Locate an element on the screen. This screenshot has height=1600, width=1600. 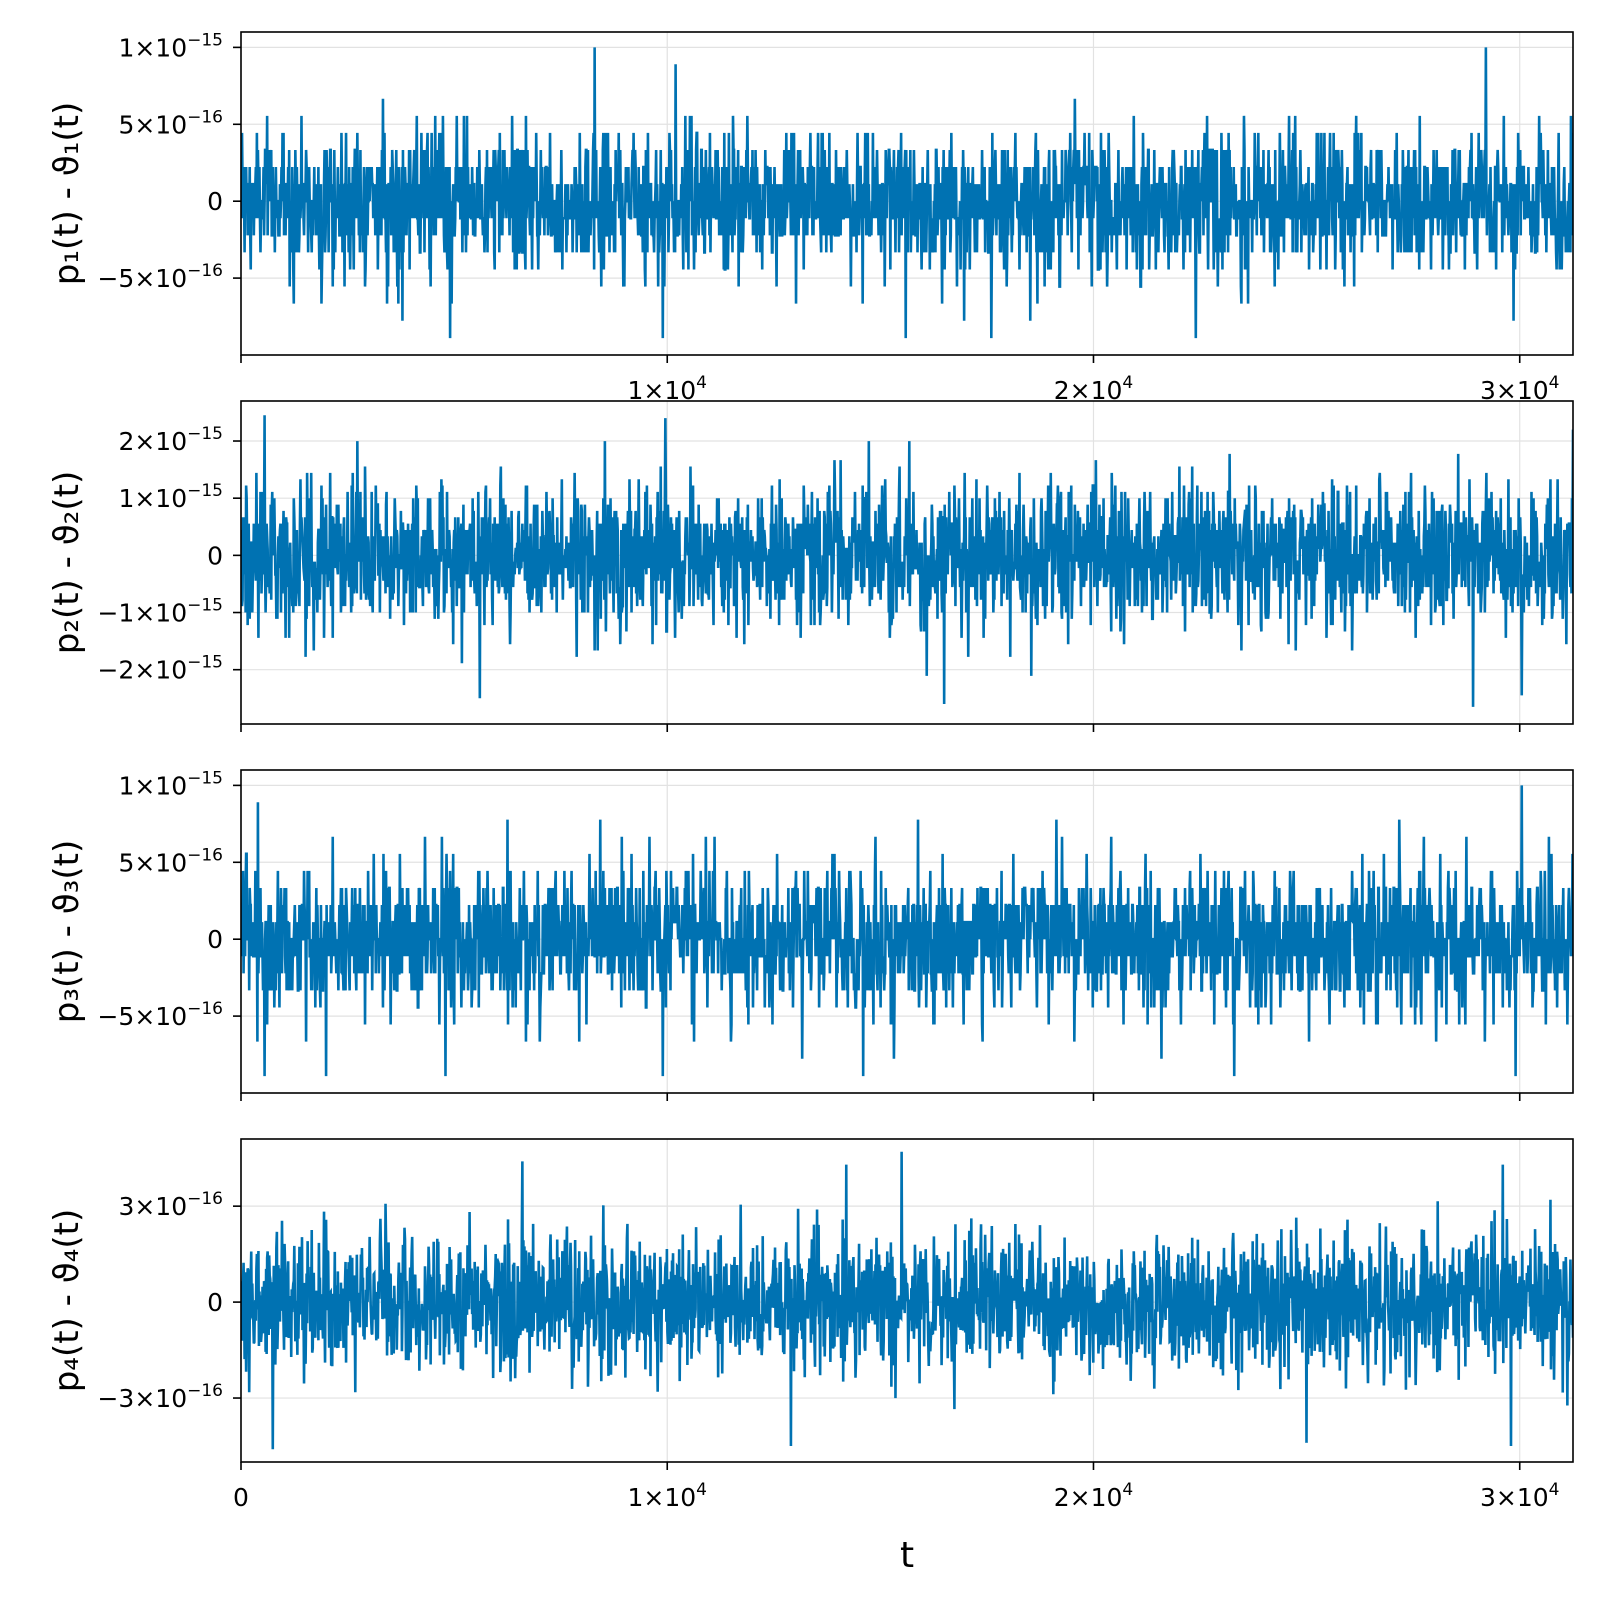
y-tick-label: −3×10⁻¹⁶ is located at coordinates (160, 1397).